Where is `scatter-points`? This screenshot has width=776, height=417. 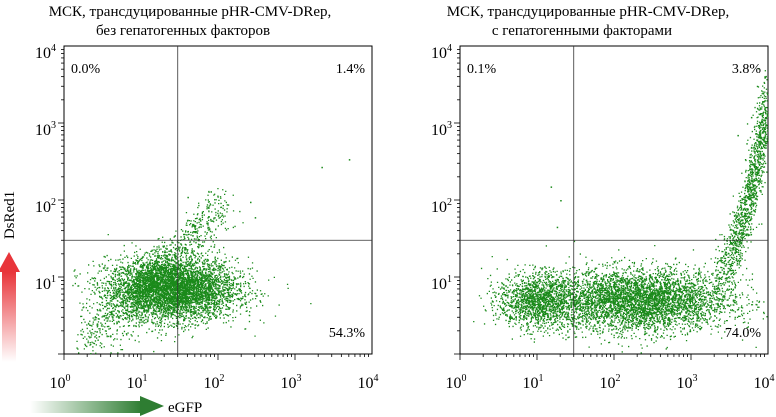
scatter-points is located at coordinates (192, 271).